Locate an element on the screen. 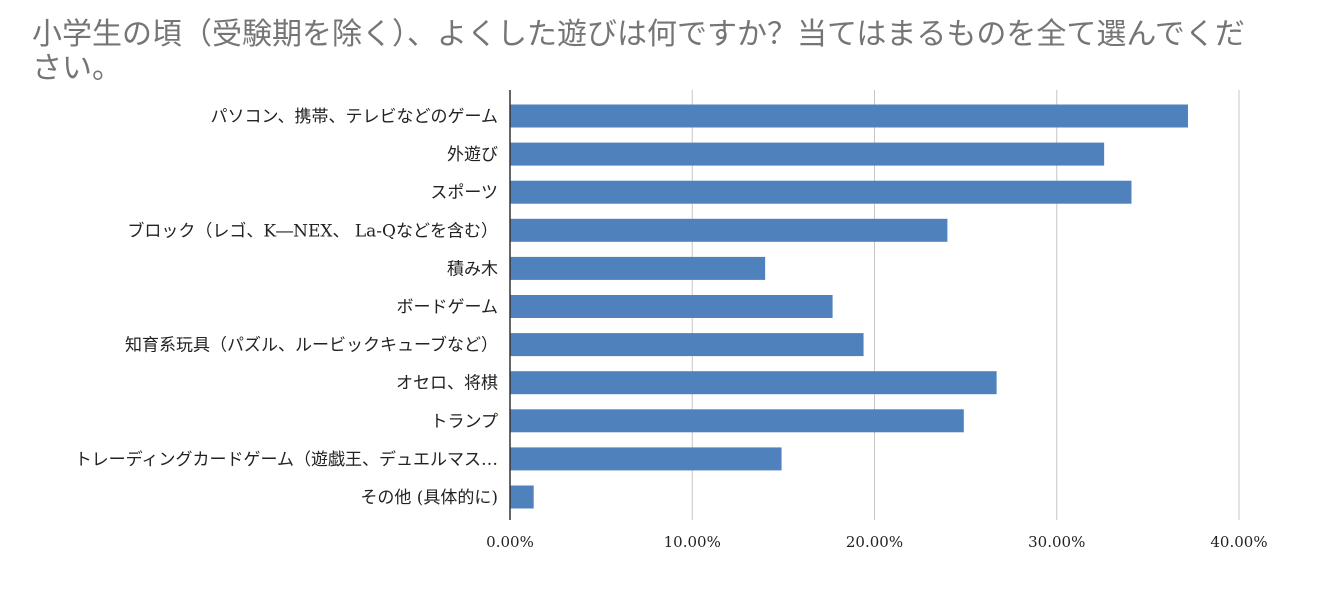 This screenshot has width=1328, height=608. category-label: 外遊び is located at coordinates (472, 155).